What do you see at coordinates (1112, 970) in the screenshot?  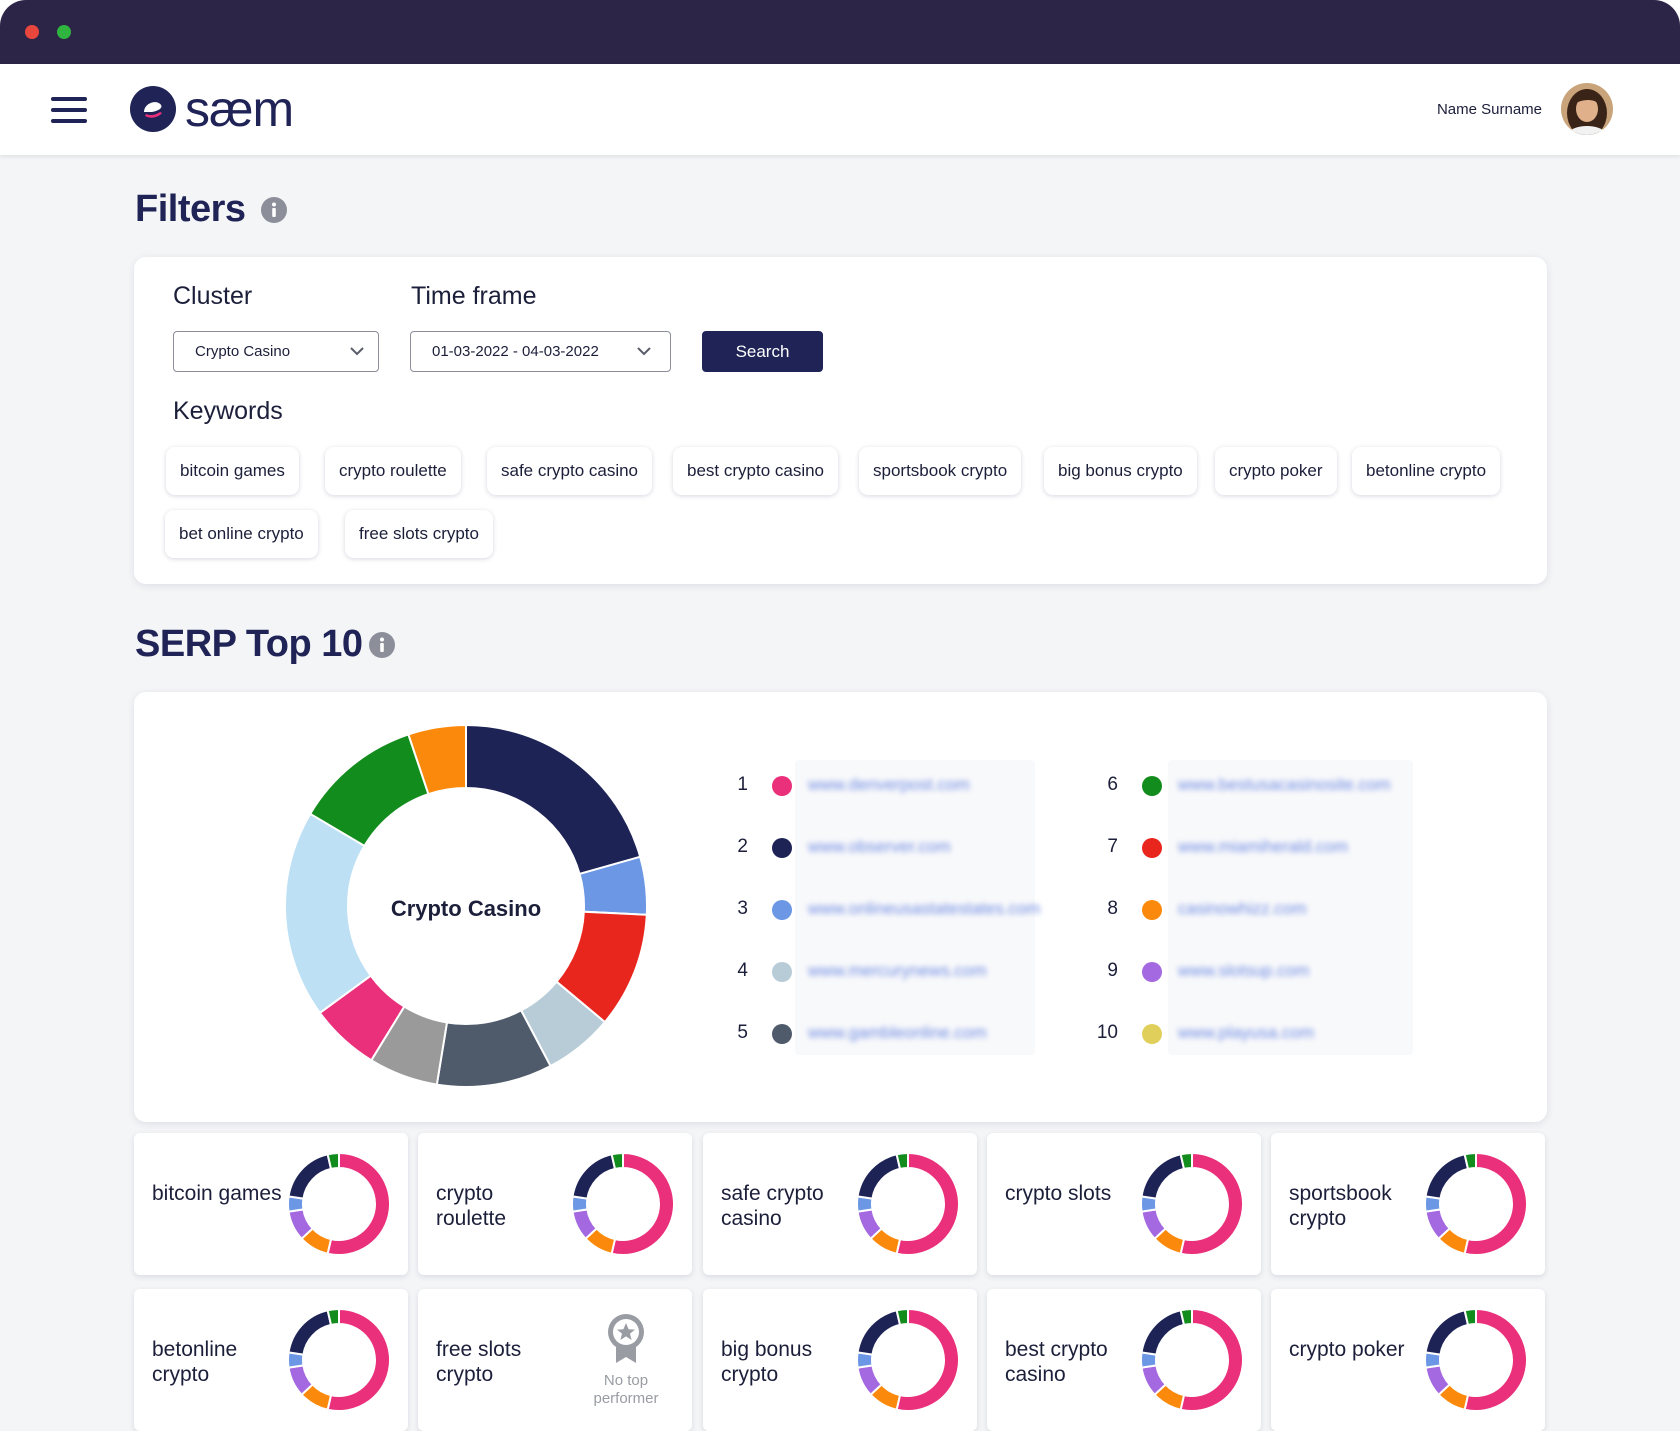 I see `legend-rank: 9` at bounding box center [1112, 970].